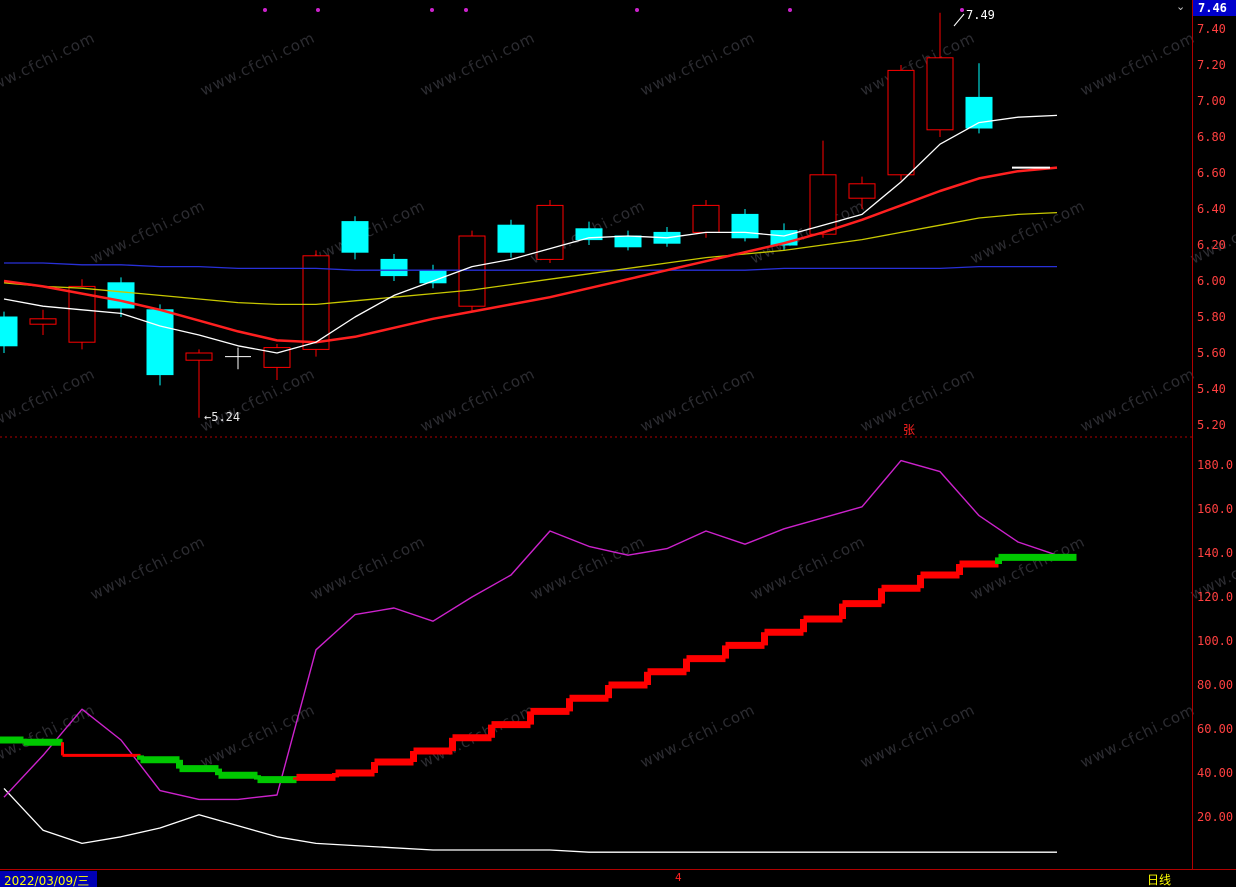  I want to click on annotation-pointer, so click(959, 20).